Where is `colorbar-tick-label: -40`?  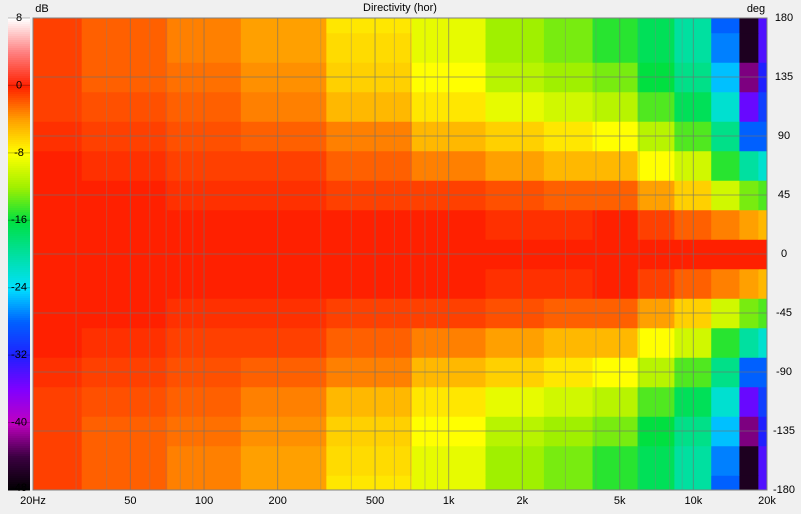
colorbar-tick-label: -40 is located at coordinates (19, 422).